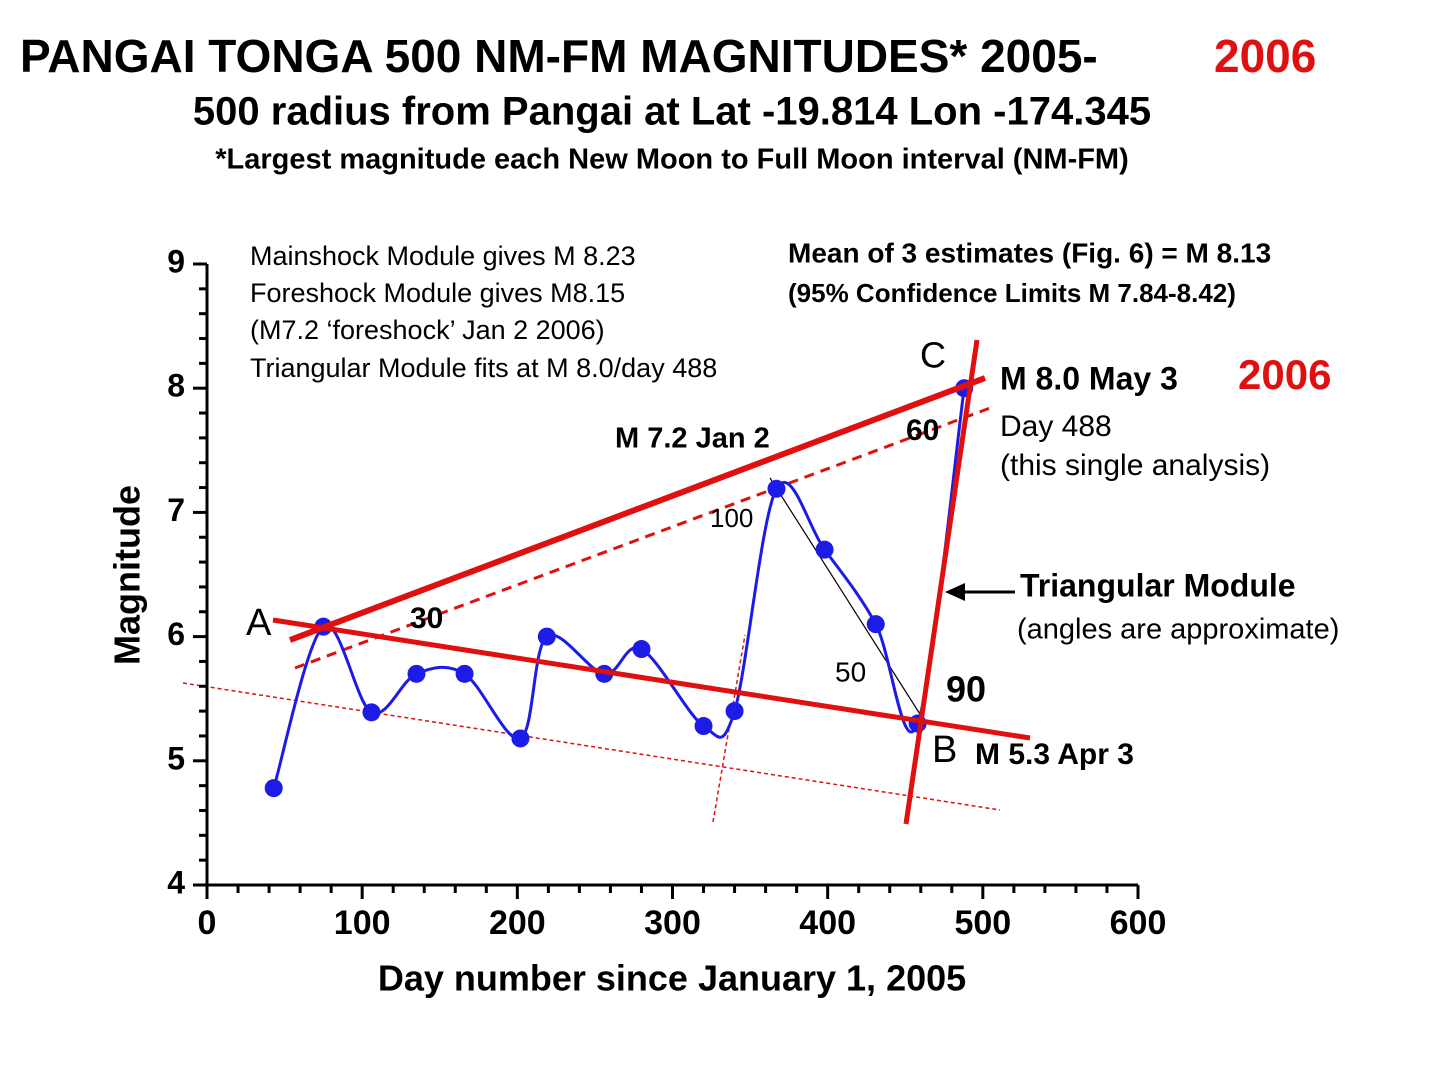  What do you see at coordinates (827, 923) in the screenshot?
I see `x-tick-label: 400` at bounding box center [827, 923].